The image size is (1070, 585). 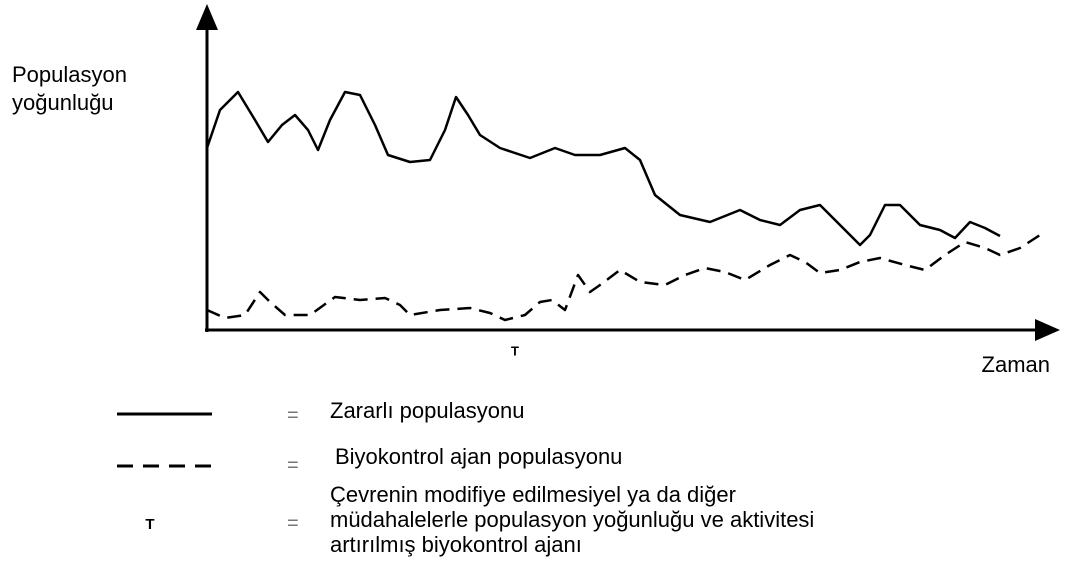 What do you see at coordinates (207, 17) in the screenshot?
I see `y-axis-arrow` at bounding box center [207, 17].